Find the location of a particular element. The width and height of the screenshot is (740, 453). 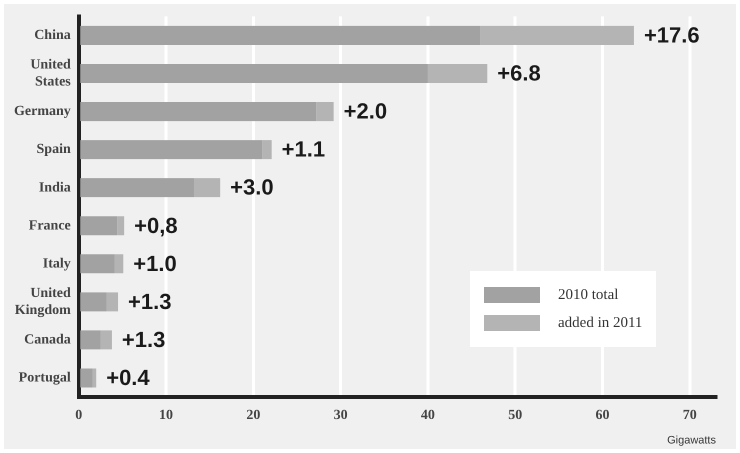

x-axis-title: Gigawatts is located at coordinates (691, 440).